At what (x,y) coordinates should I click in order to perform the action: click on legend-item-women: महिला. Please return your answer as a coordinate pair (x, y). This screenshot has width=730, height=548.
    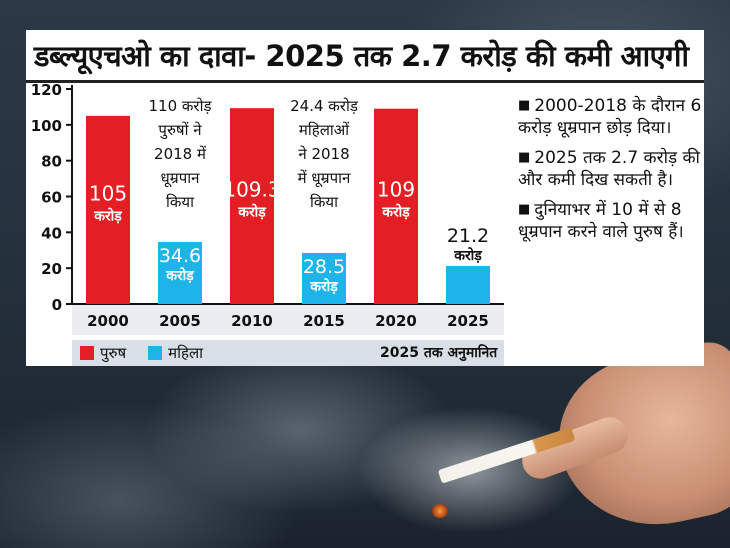
    Looking at the image, I should click on (175, 353).